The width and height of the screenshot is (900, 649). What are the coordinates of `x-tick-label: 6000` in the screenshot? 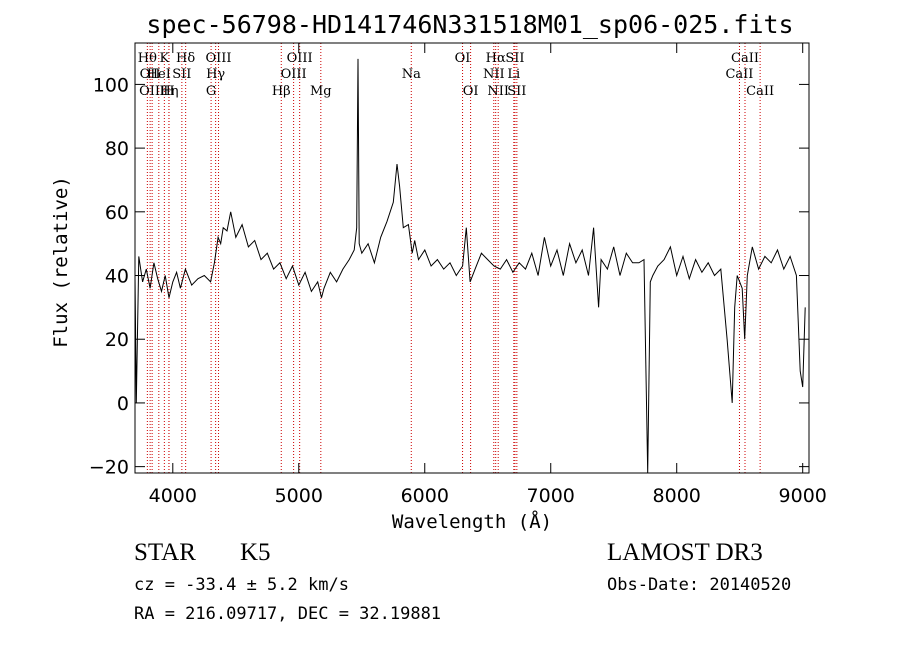 It's located at (425, 496).